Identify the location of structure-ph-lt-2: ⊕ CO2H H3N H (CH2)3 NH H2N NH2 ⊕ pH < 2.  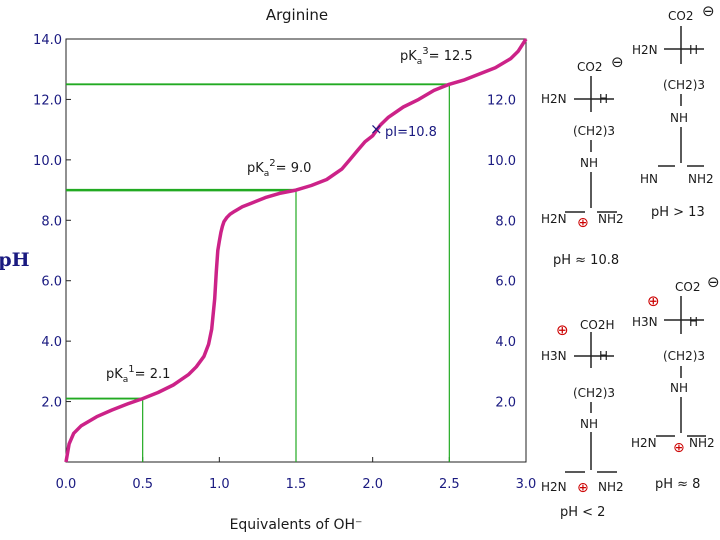
(582, 419).